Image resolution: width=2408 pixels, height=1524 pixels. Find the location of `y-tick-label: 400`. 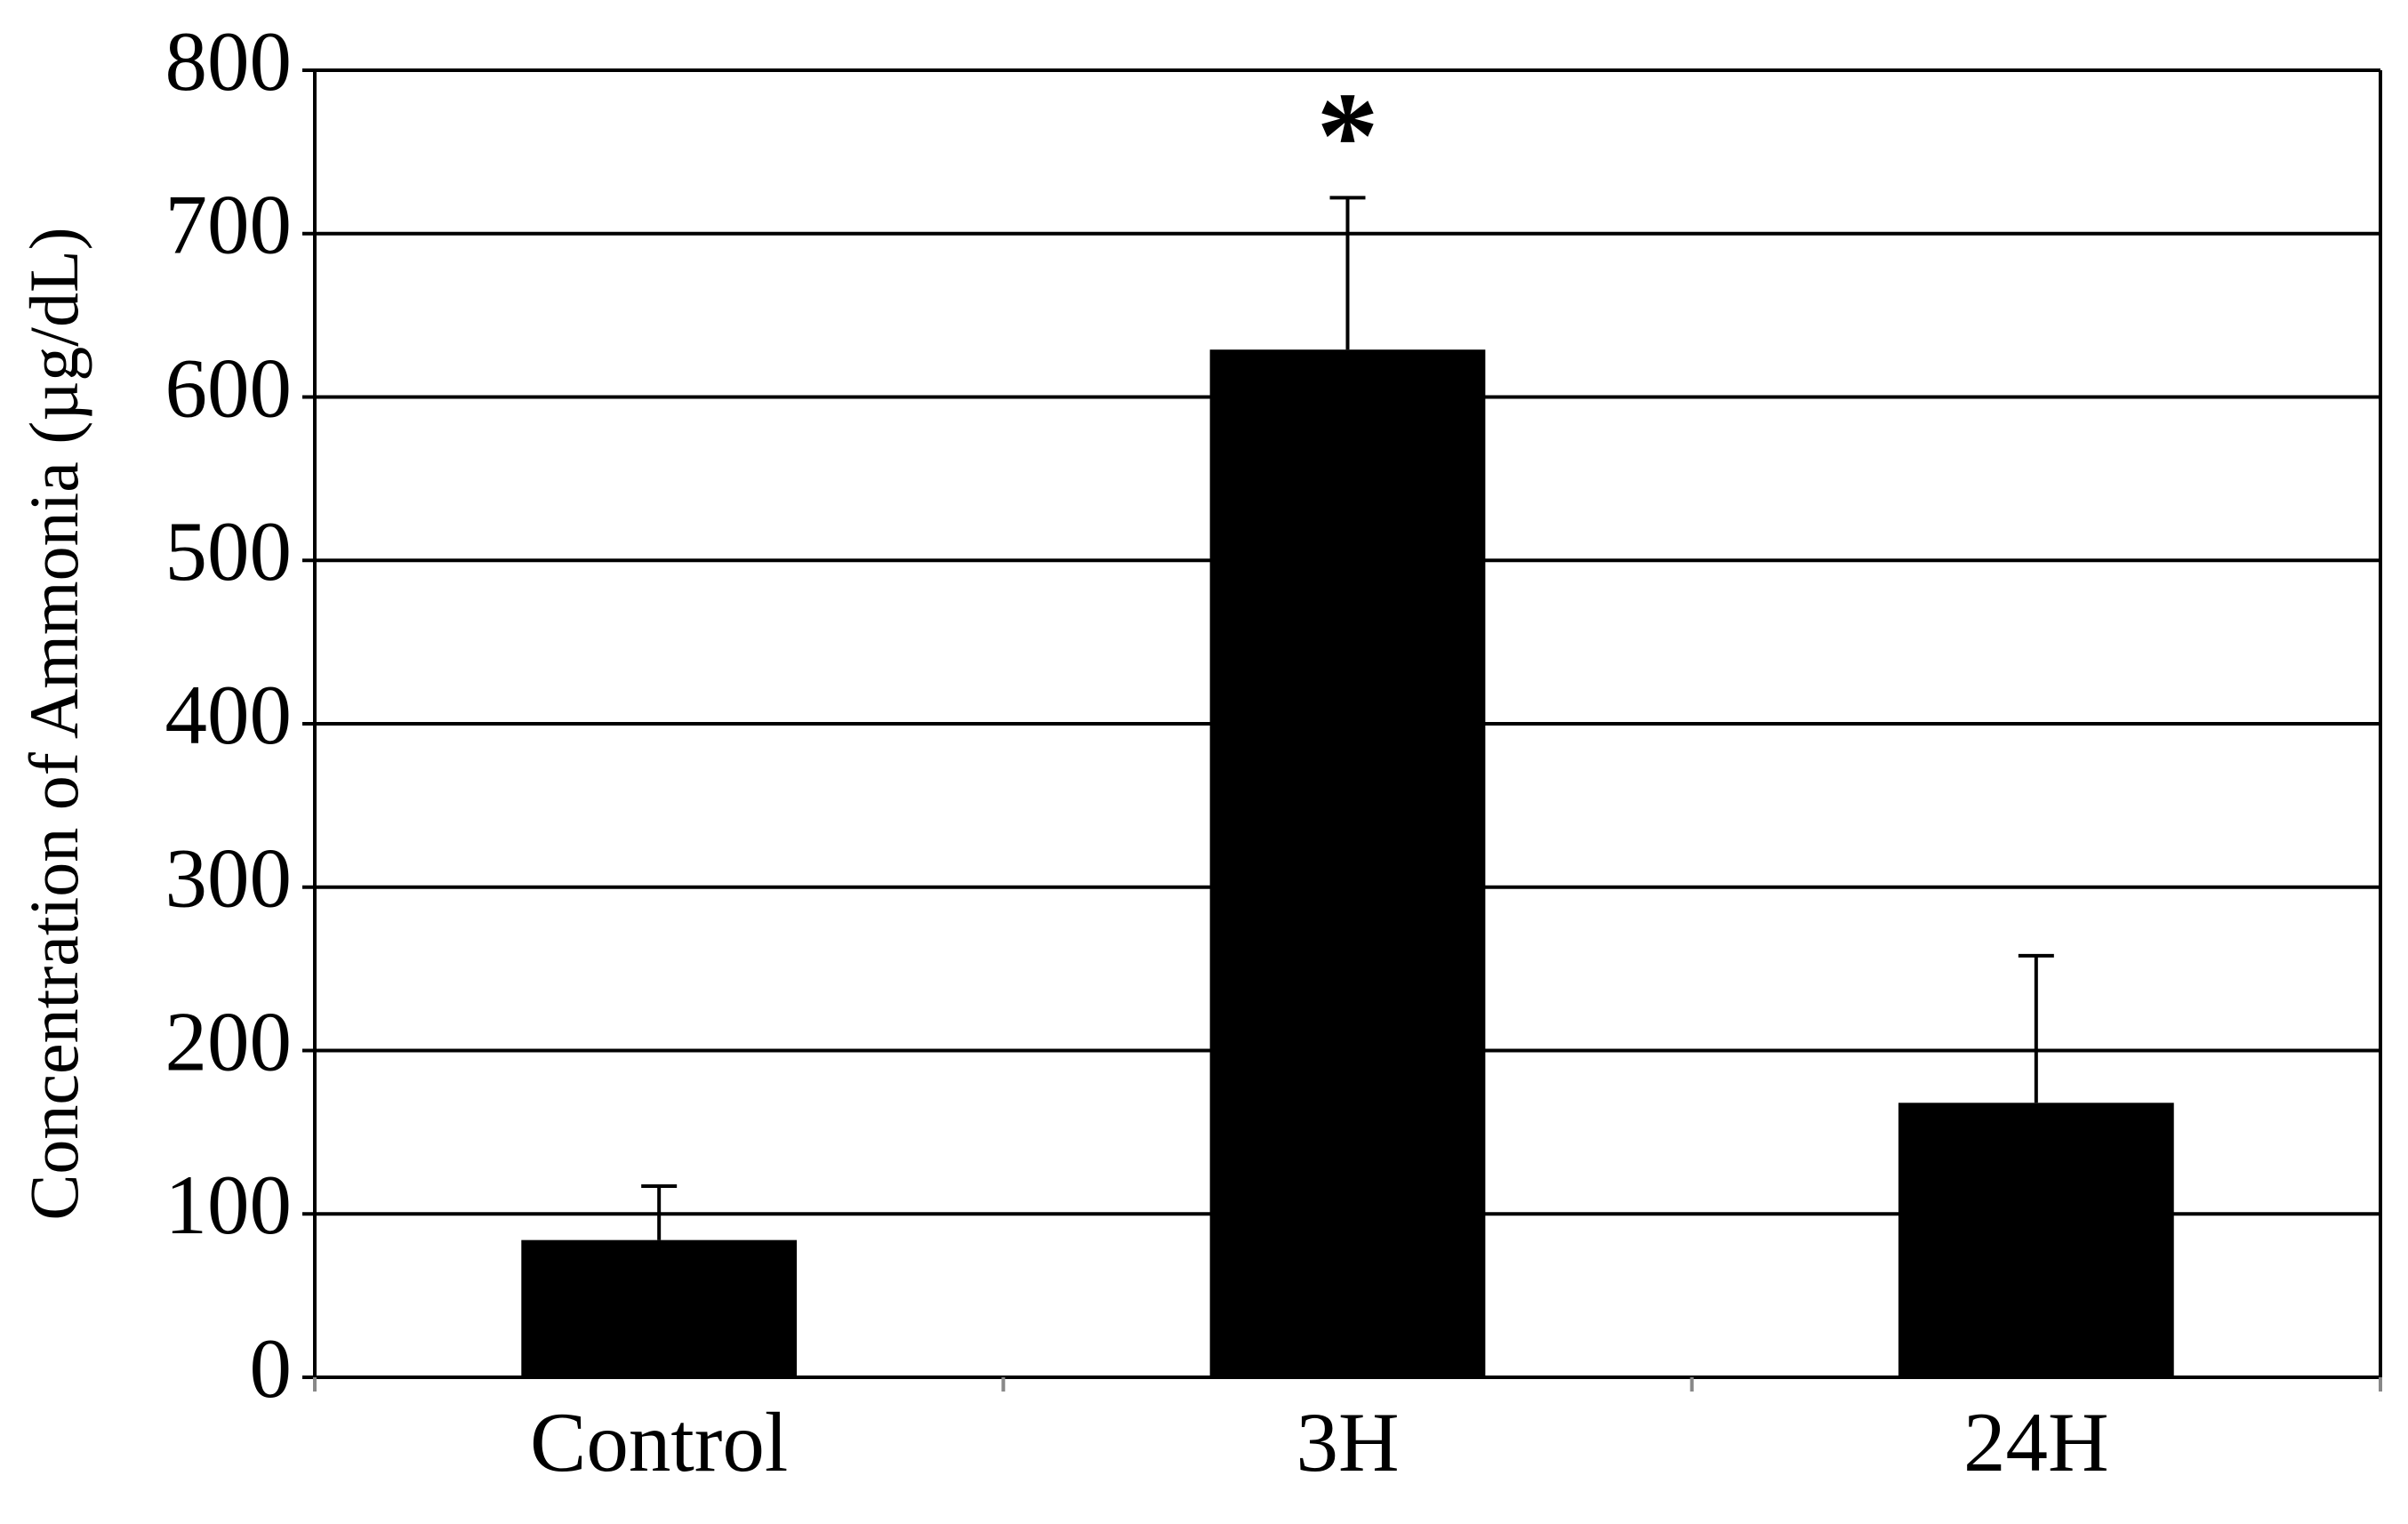

y-tick-label: 400 is located at coordinates (229, 715).